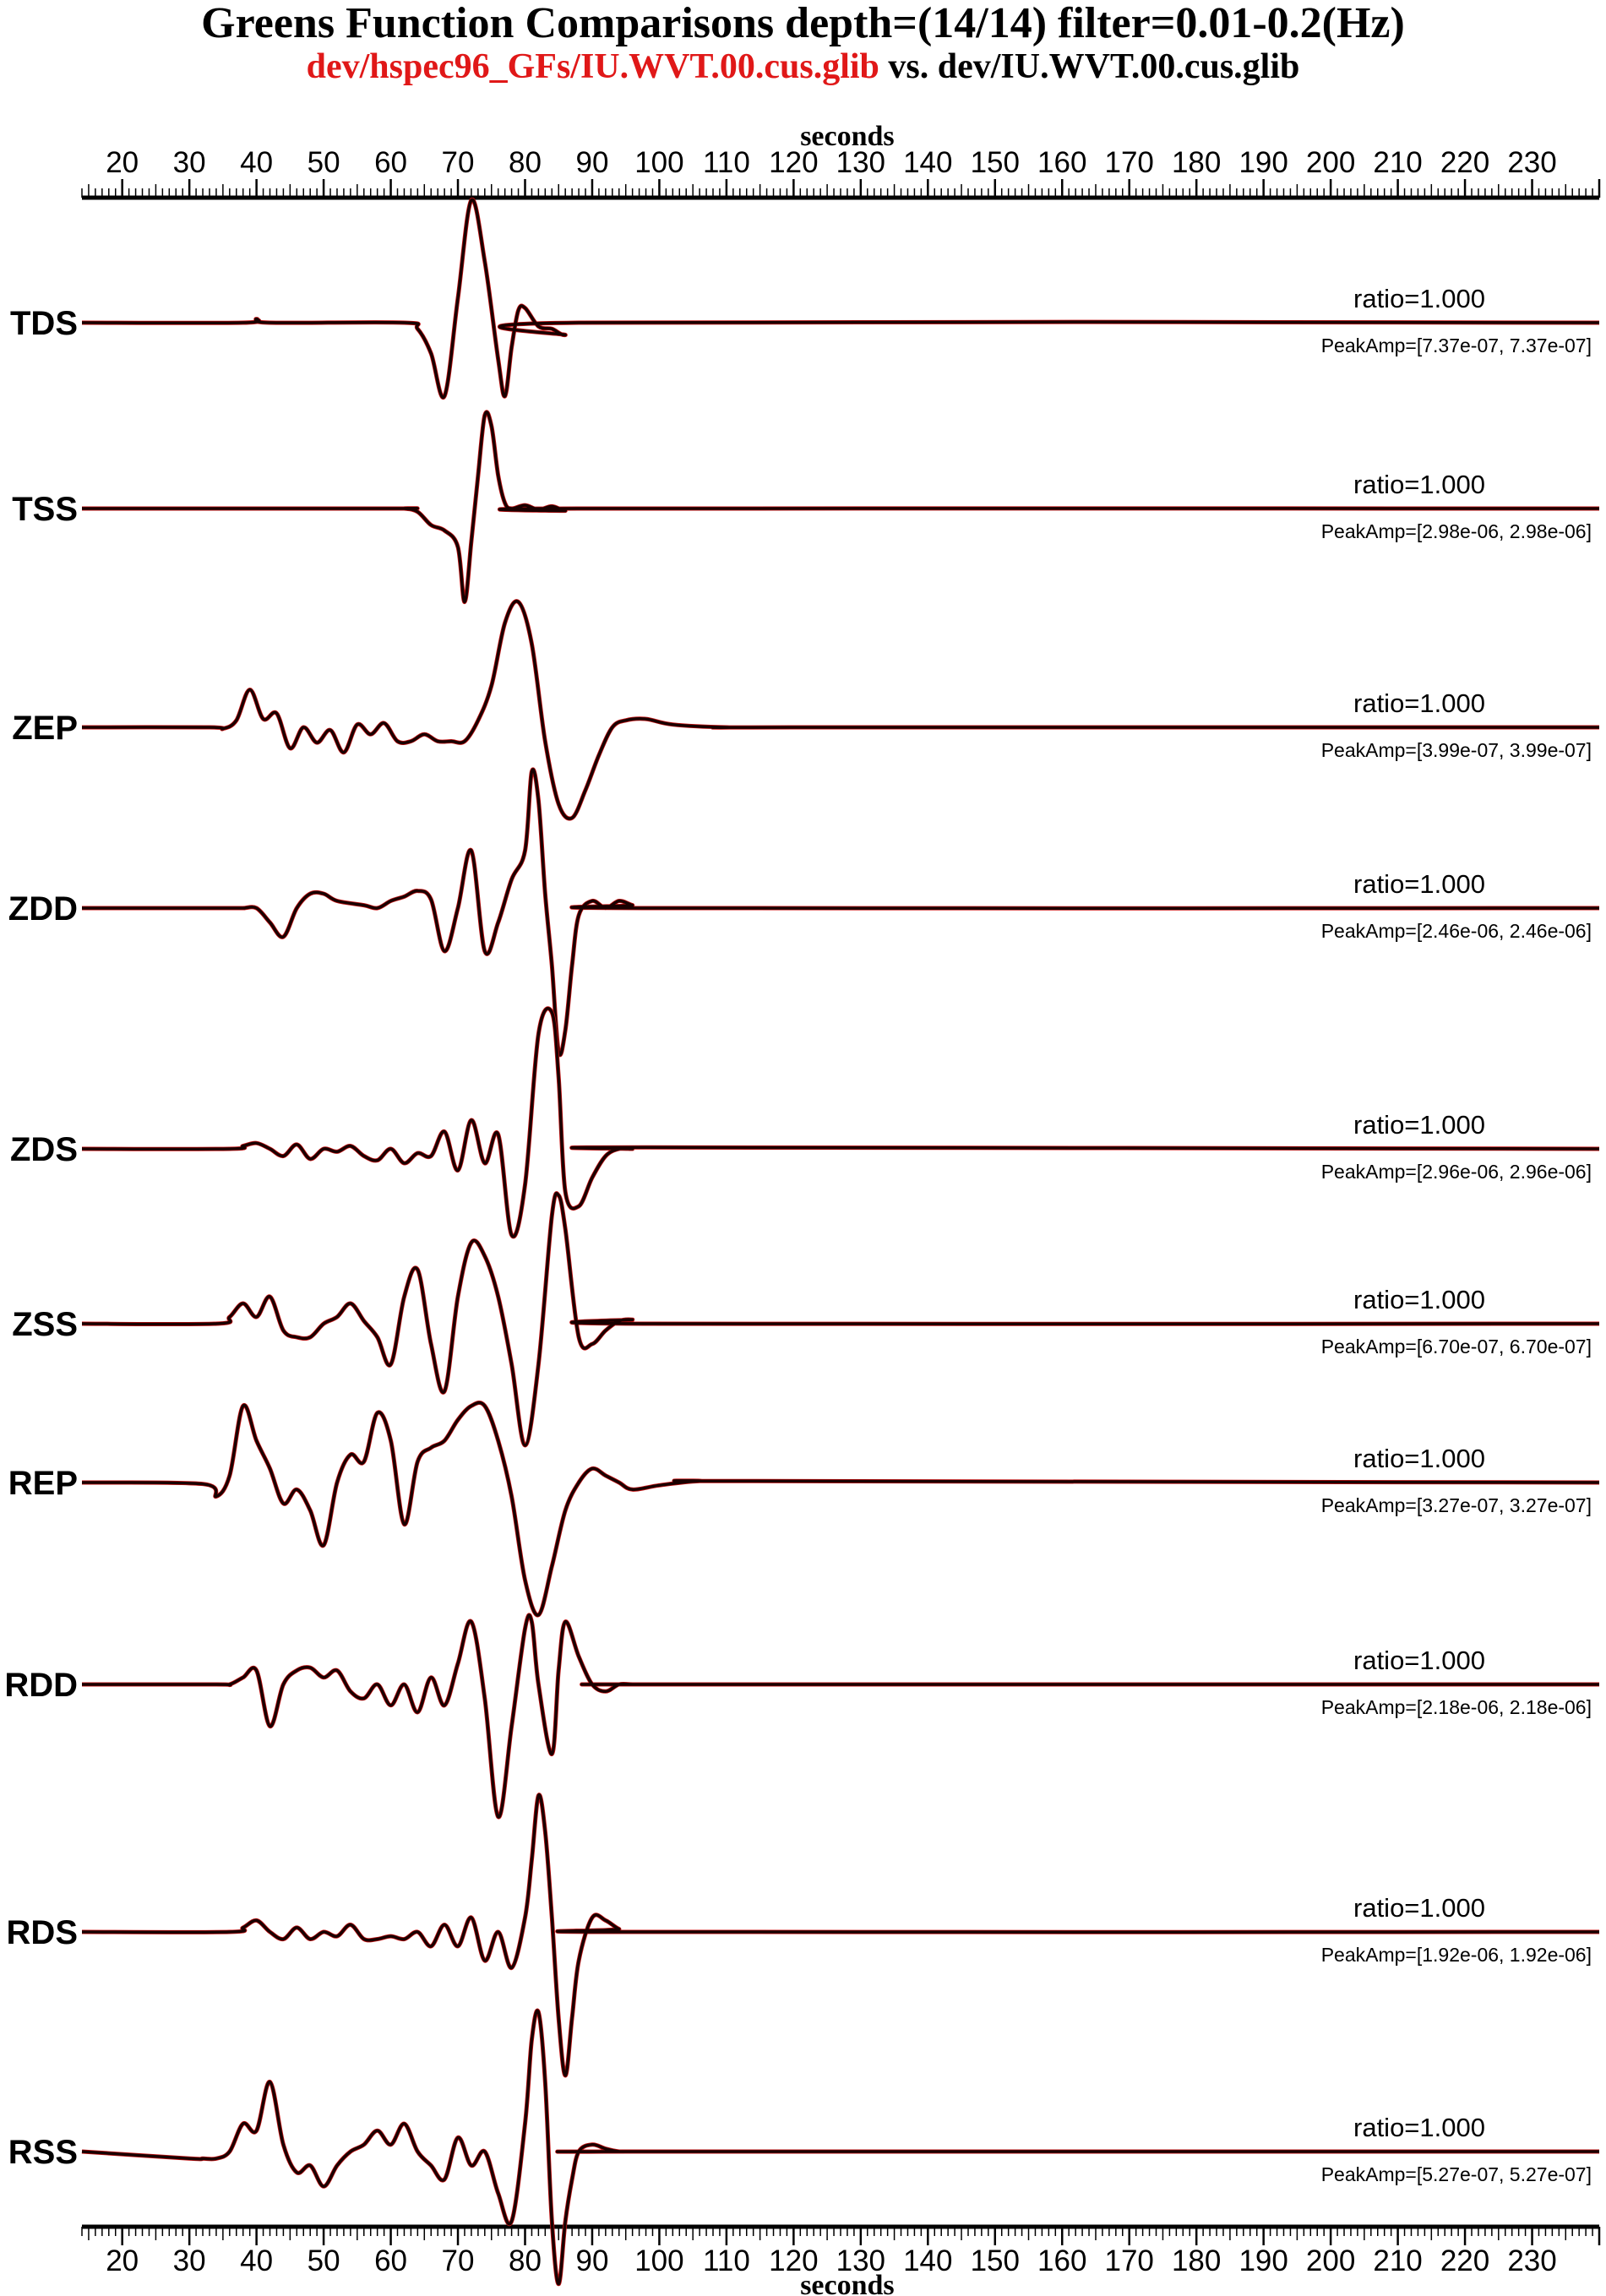  What do you see at coordinates (44, 1149) in the screenshot?
I see `trace-label: ZDS` at bounding box center [44, 1149].